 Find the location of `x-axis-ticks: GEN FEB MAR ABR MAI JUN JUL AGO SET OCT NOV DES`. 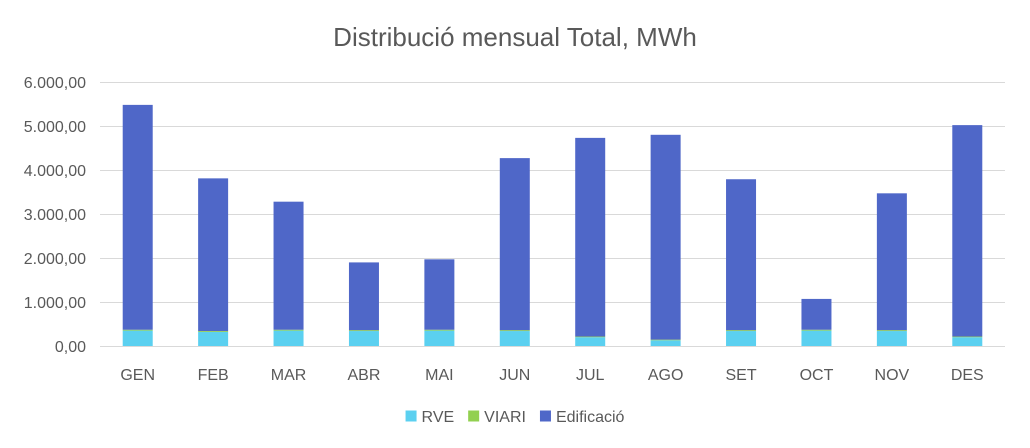

x-axis-ticks: GEN FEB MAR ABR MAI JUN JUL AGO SET OCT NOV DES is located at coordinates (551, 375).